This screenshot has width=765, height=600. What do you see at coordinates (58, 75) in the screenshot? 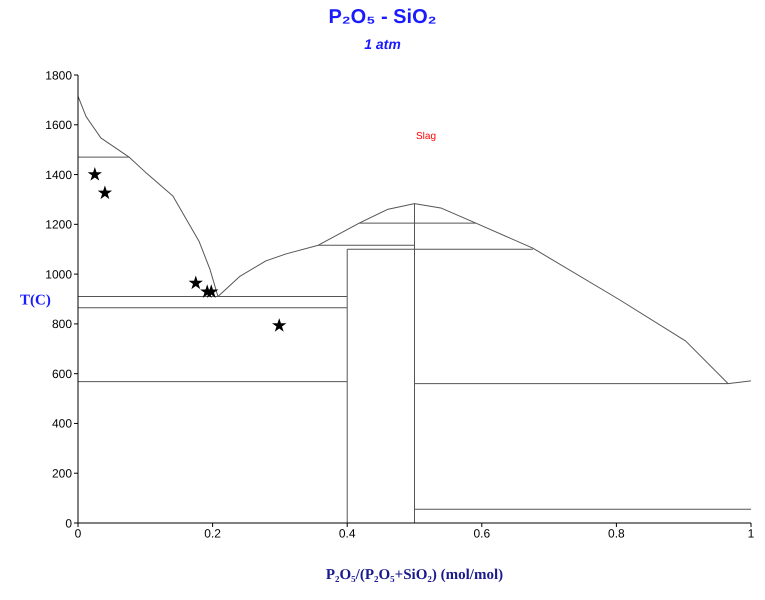
I see `y-tick-label: 1800` at bounding box center [58, 75].